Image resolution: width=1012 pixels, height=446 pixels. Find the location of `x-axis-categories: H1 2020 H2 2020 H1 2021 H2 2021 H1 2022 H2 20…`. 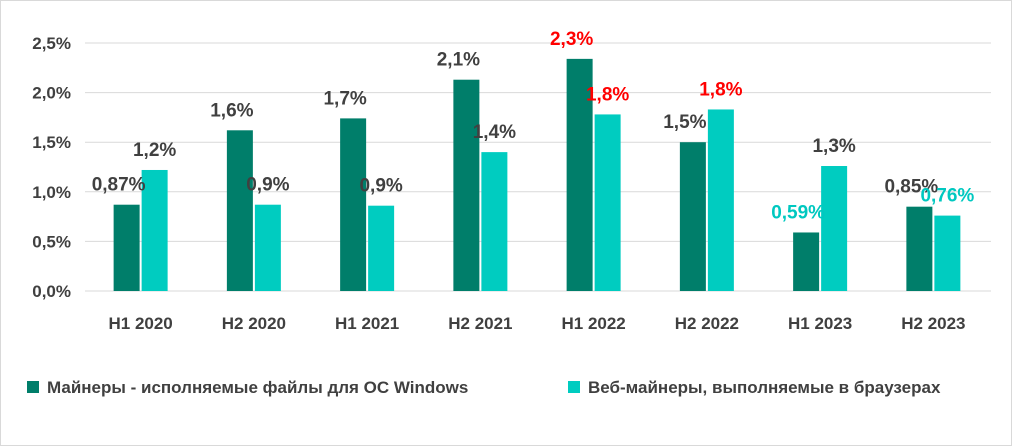

x-axis-categories: H1 2020 H2 2020 H1 2021 H2 2021 H1 2022 H2 20… is located at coordinates (536, 323).